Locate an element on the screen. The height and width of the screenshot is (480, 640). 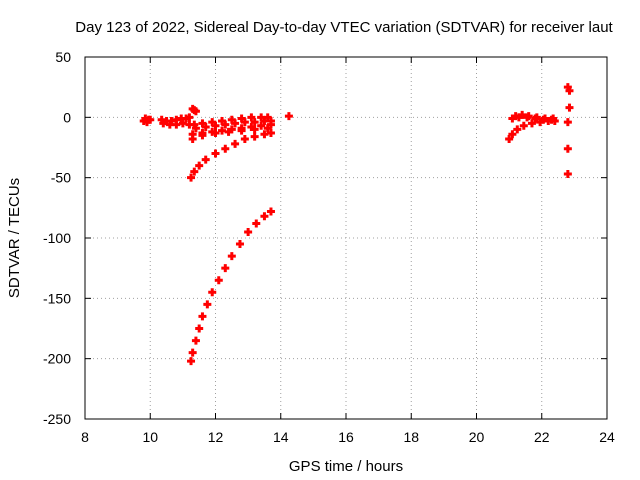
x-tick-label: 10 is located at coordinates (150, 437).